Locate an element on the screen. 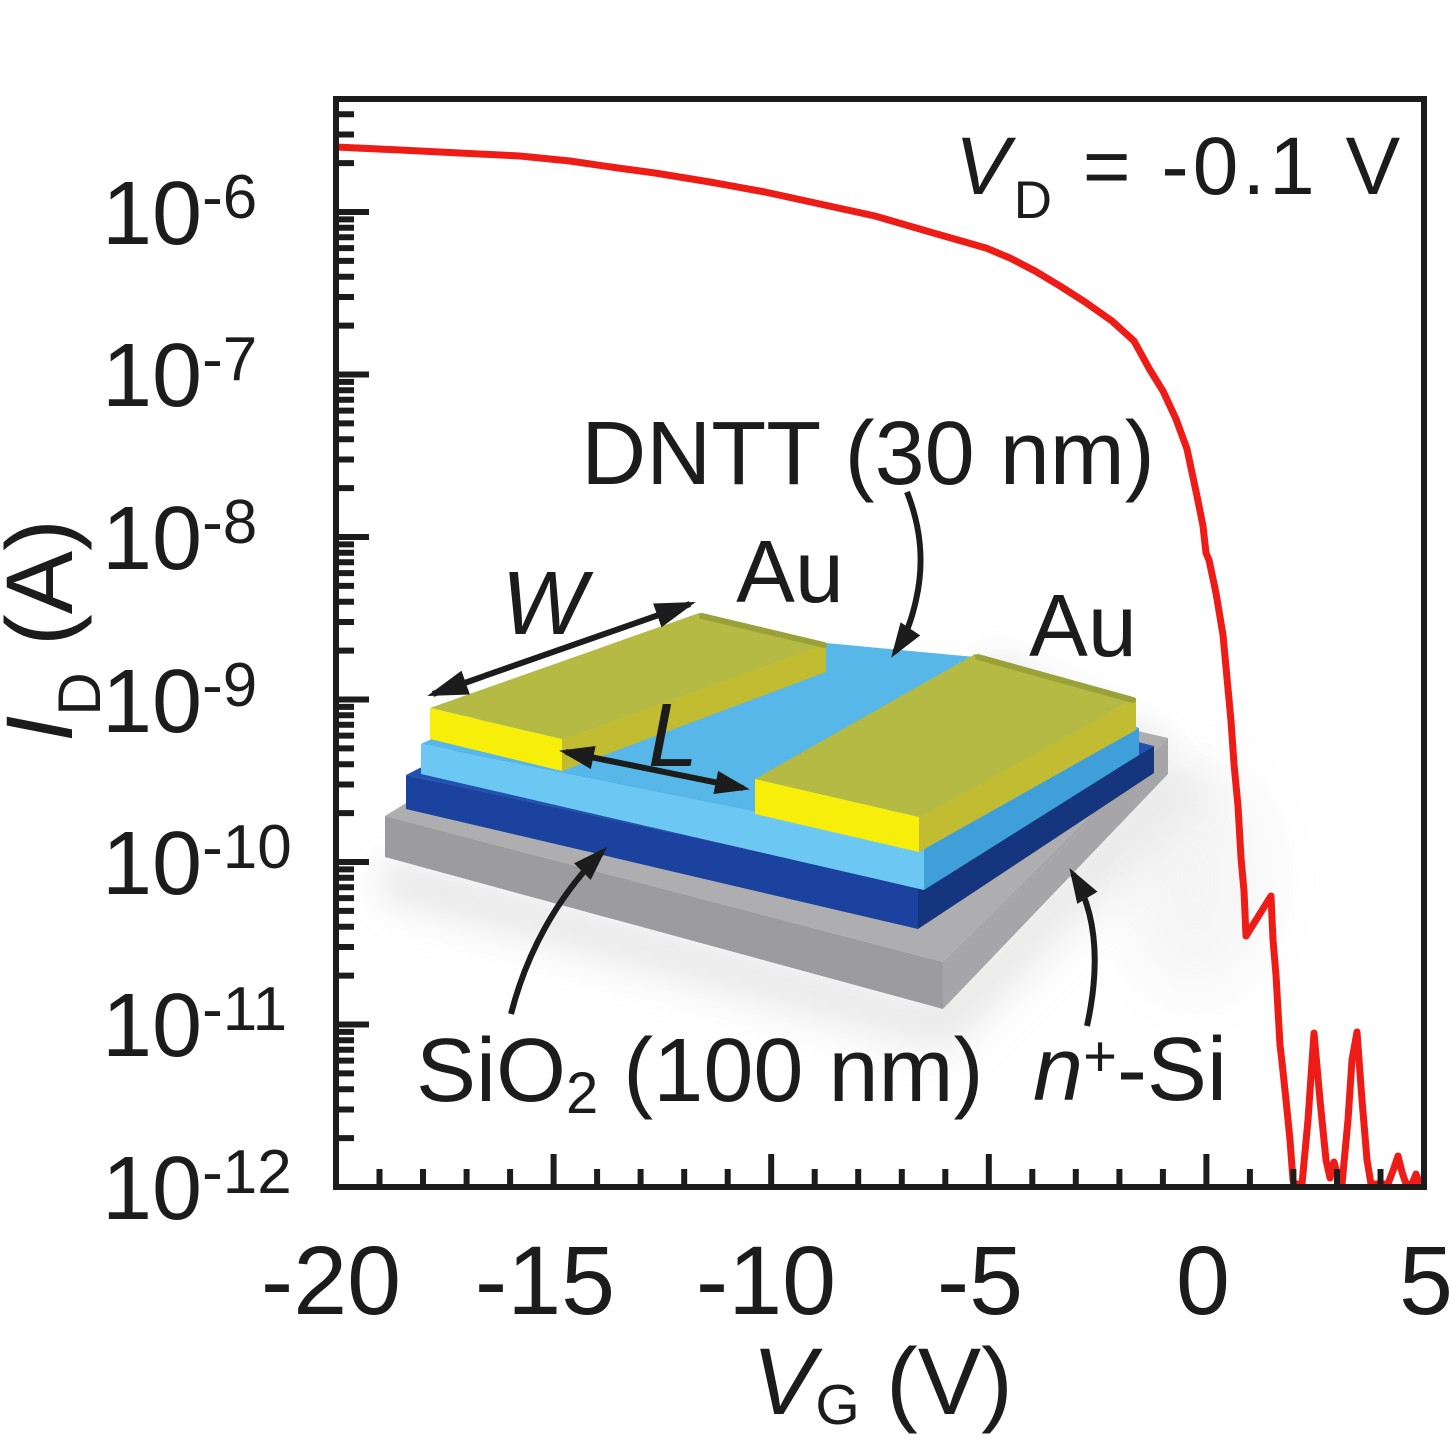 Image resolution: width=1452 pixels, height=1451 pixels. svg-text: -15 is located at coordinates (545, 1280).